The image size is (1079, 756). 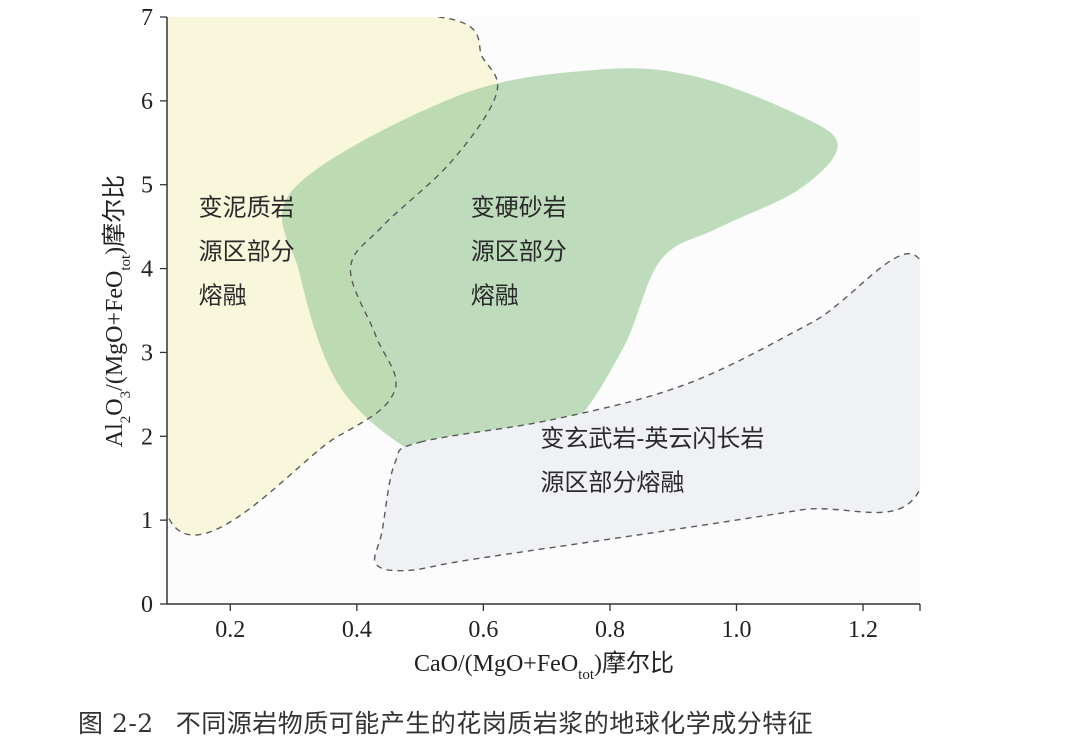 I want to click on y-tick-label: 1, so click(x=147, y=521).